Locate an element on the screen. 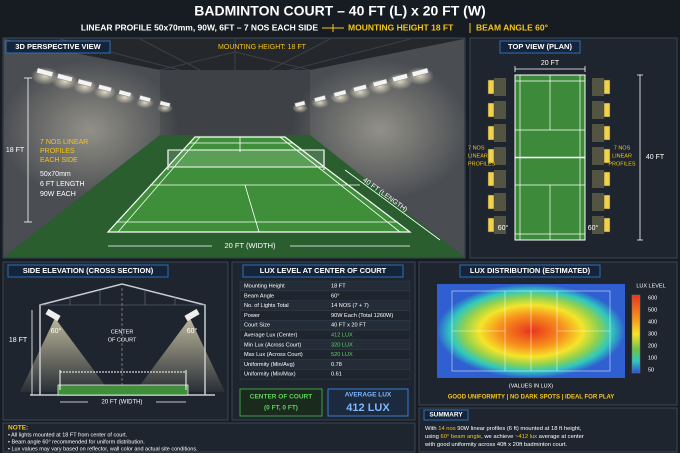  mounting-label: MOUNTING HEIGHT: 18 FT is located at coordinates (262, 47).